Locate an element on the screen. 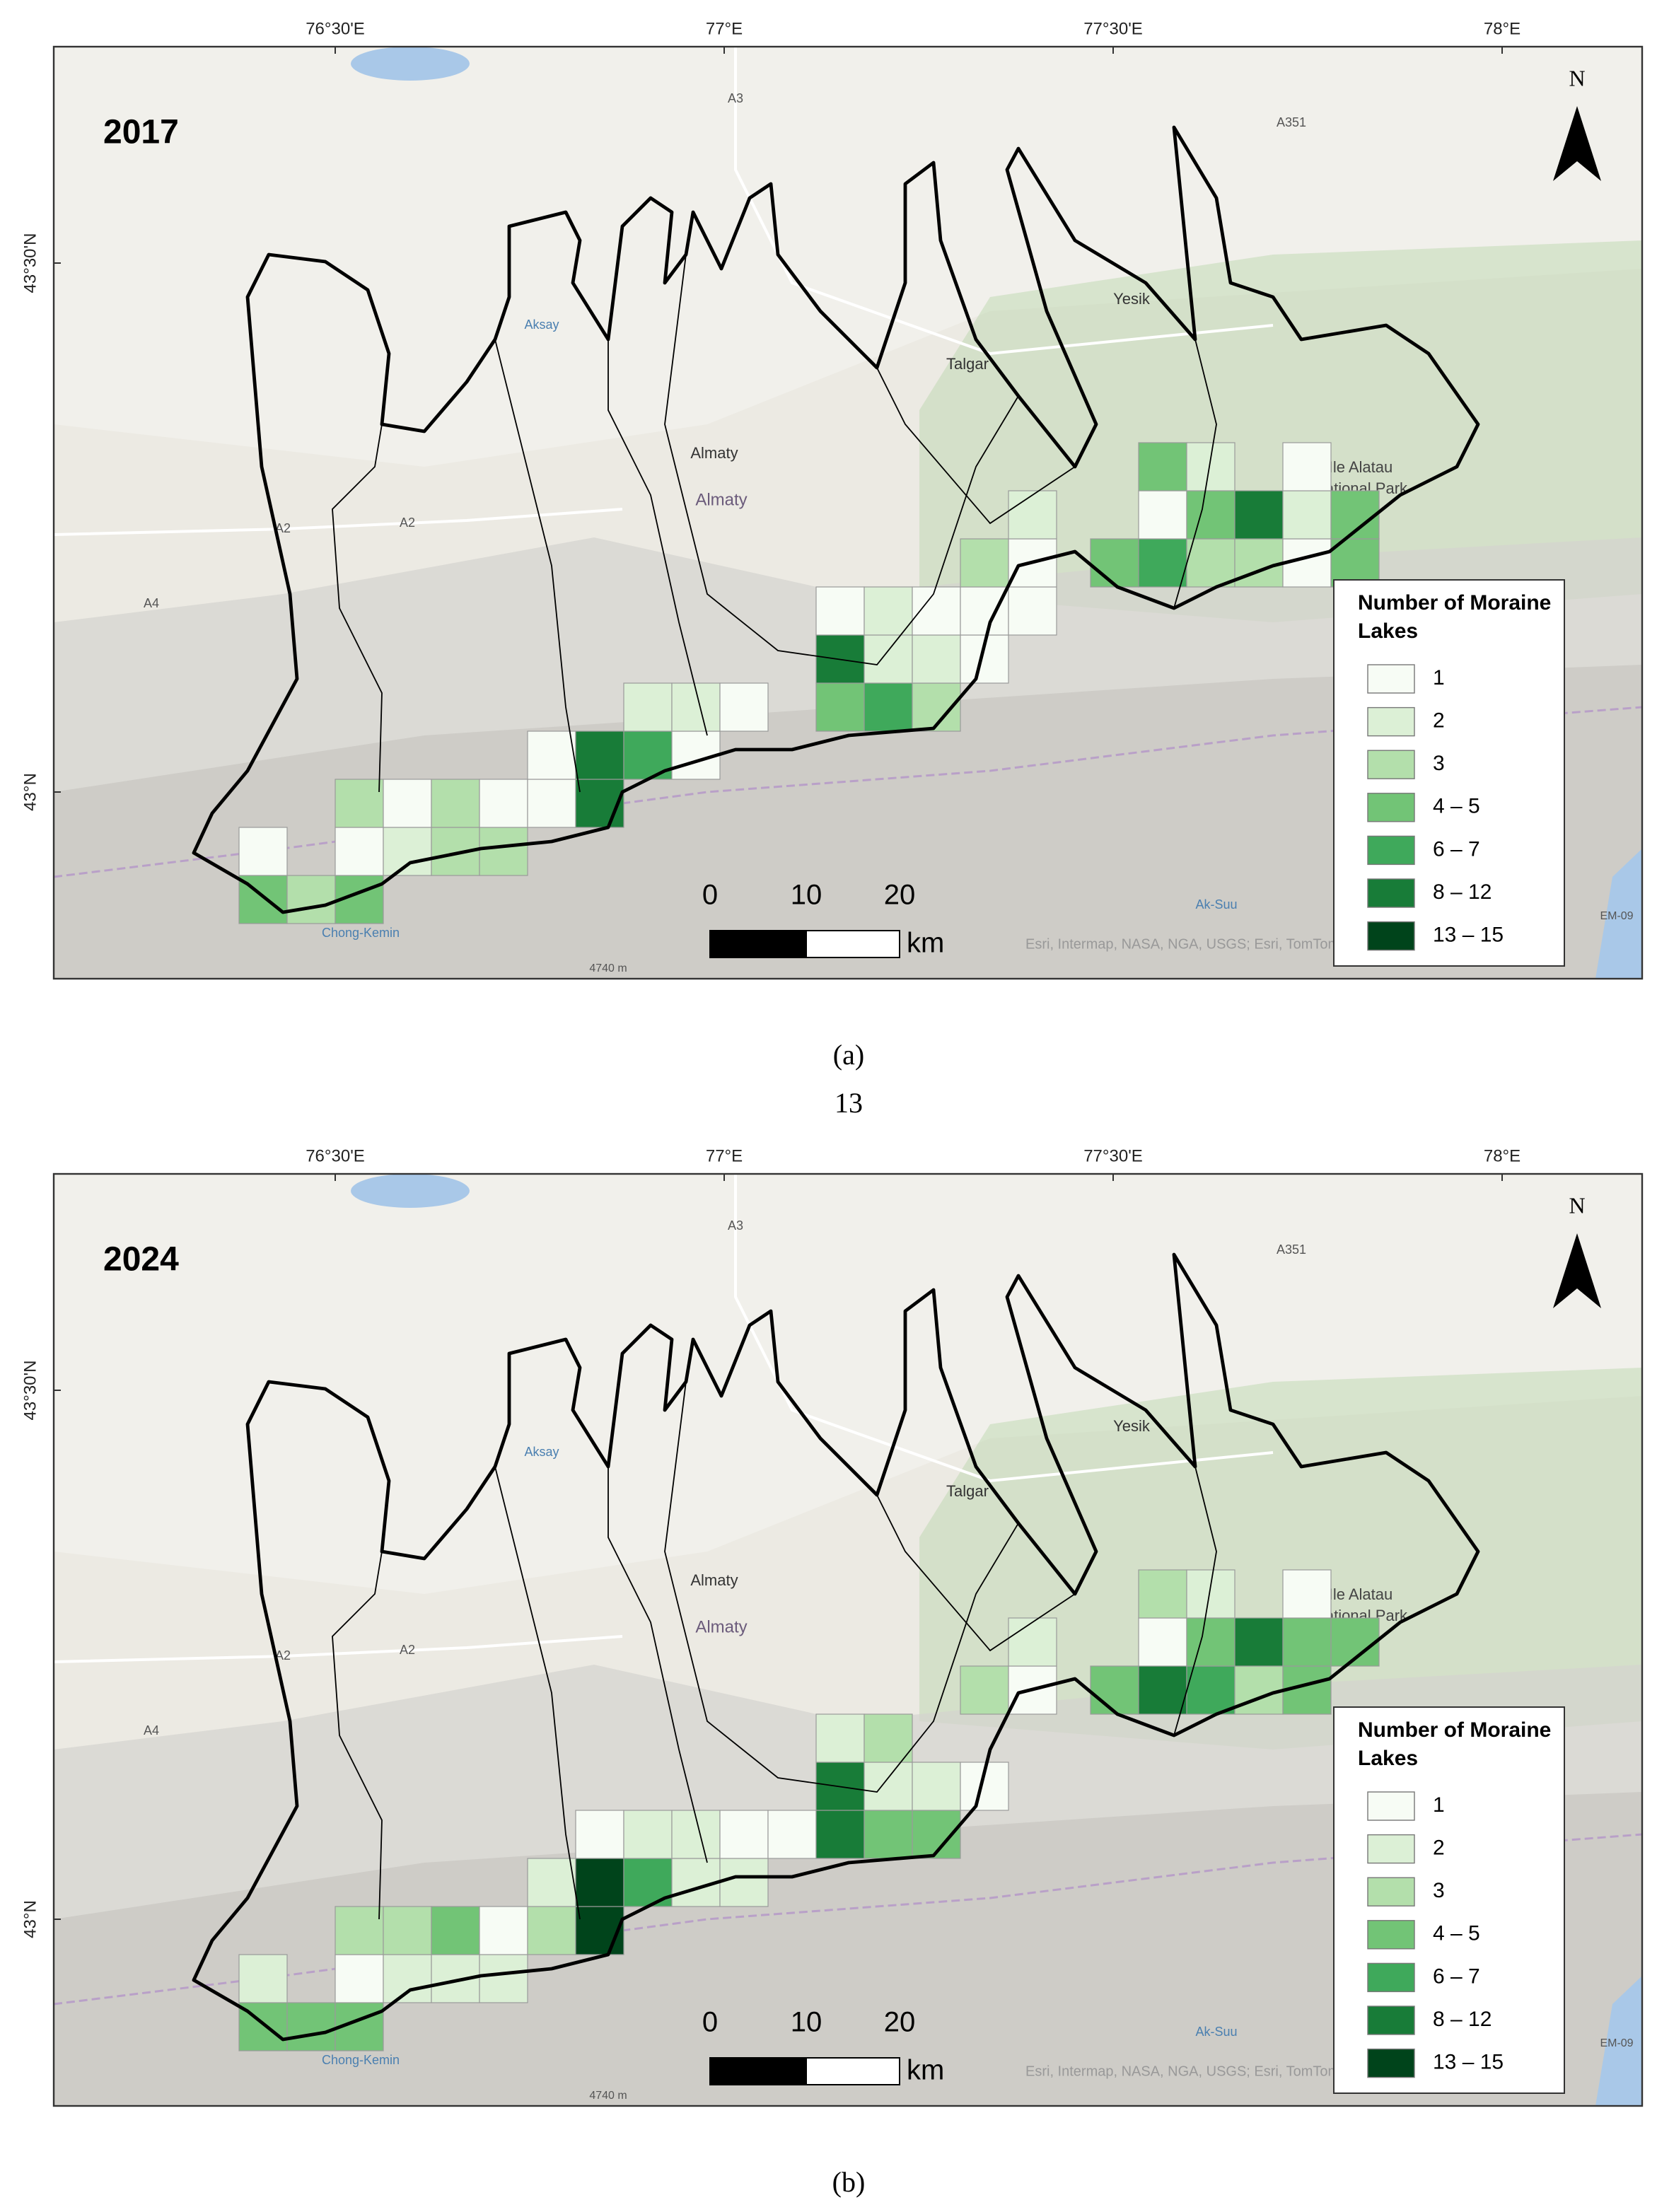 Image resolution: width=1657 pixels, height=2212 pixels. lake is located at coordinates (411, 1191).